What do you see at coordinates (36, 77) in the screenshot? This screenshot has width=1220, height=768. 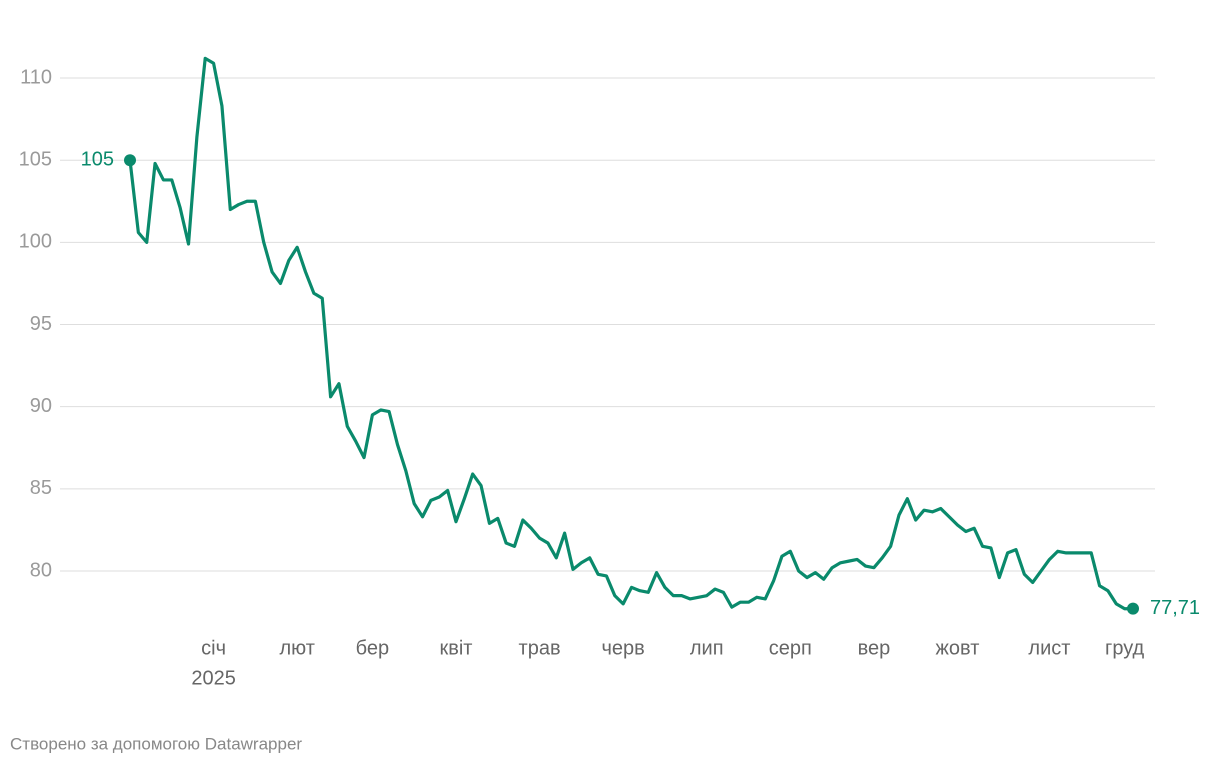 I see `y-tick-label: 110` at bounding box center [36, 77].